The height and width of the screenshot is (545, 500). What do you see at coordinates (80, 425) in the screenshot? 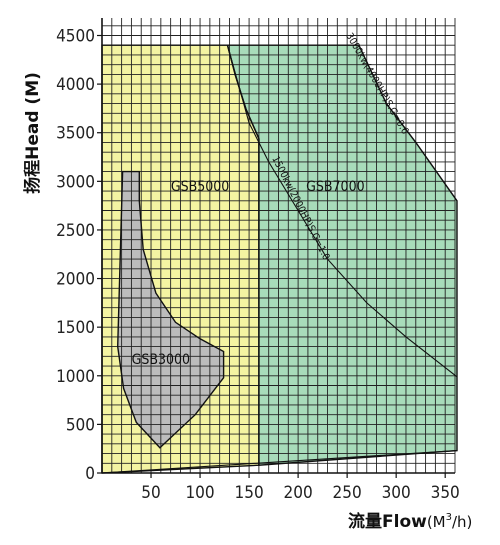
I see `y-tick-label: 500` at bounding box center [80, 425].